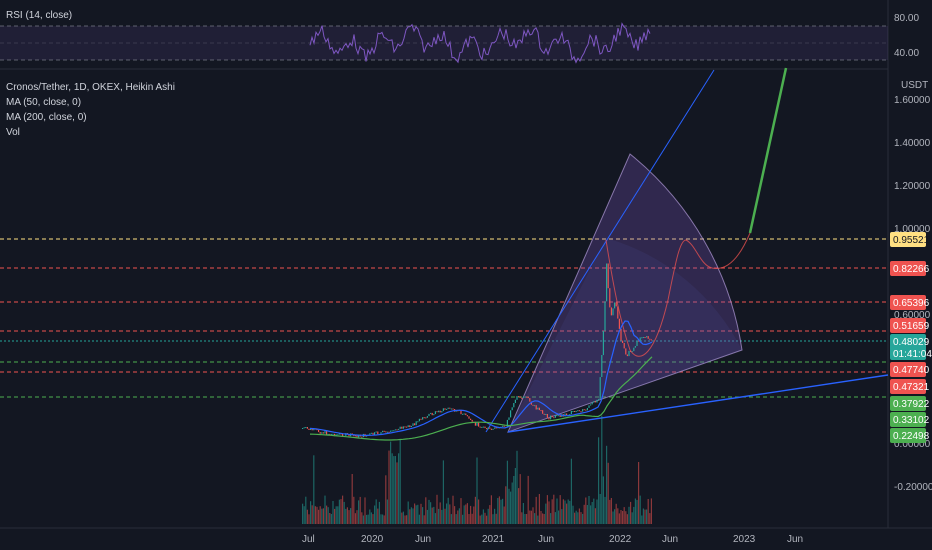 The width and height of the screenshot is (932, 550). Describe the element at coordinates (912, 186) in the screenshot. I see `y-tick-1-2: 1.20000` at that location.